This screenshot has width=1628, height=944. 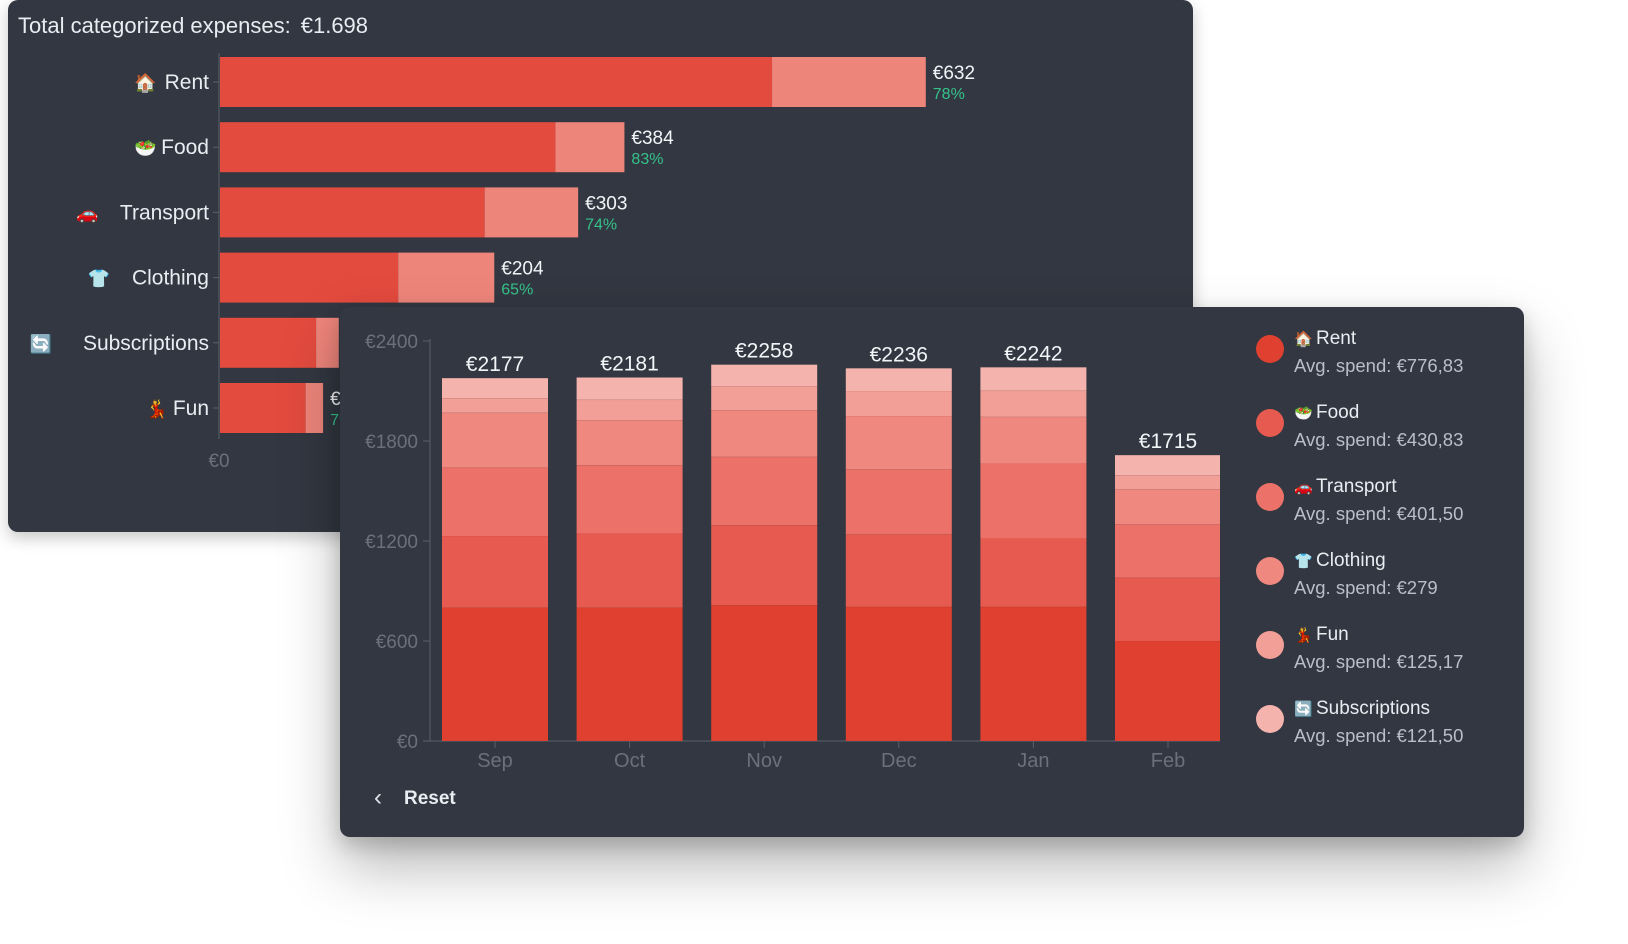 I want to click on category-label-clothing: Clothing, so click(x=170, y=278).